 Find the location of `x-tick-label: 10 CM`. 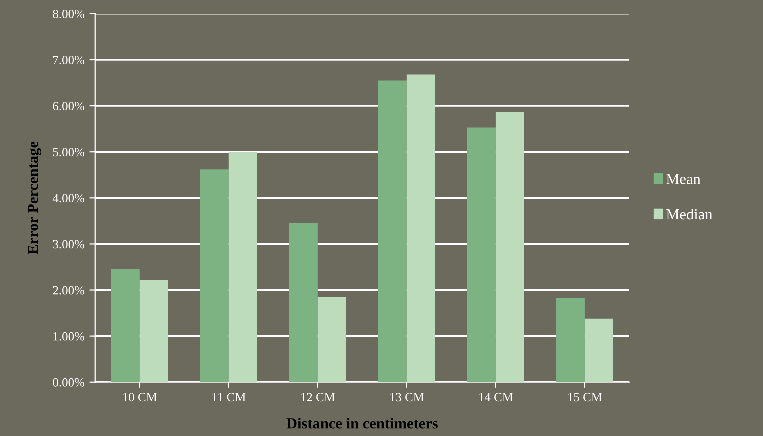

x-tick-label: 10 CM is located at coordinates (140, 397).